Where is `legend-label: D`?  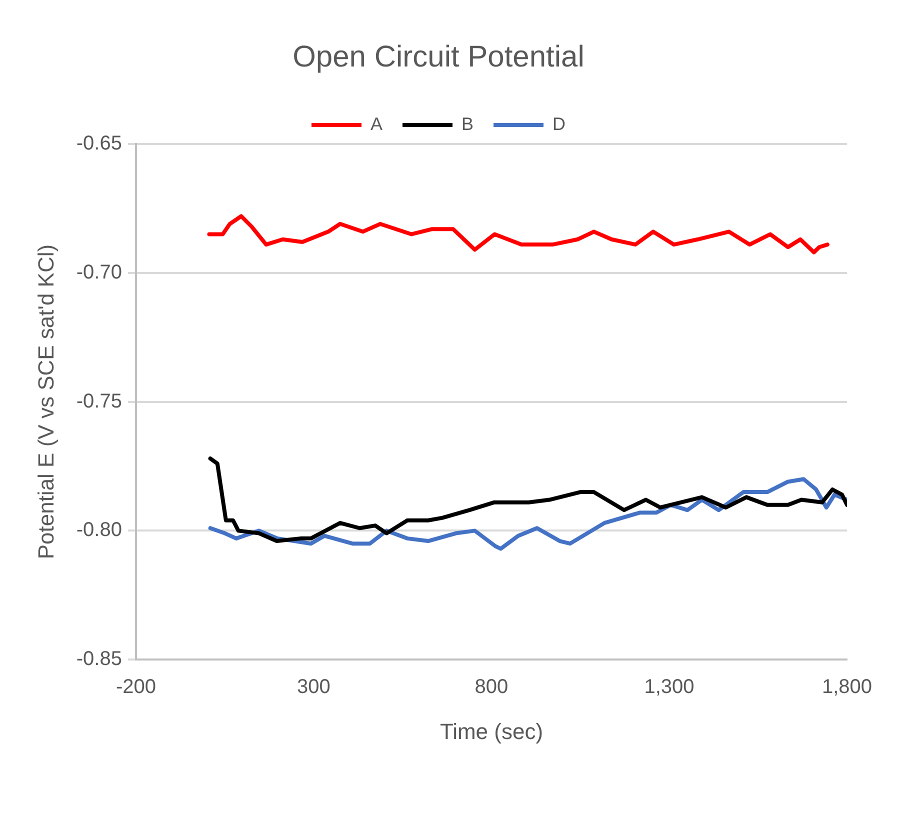 legend-label: D is located at coordinates (559, 124).